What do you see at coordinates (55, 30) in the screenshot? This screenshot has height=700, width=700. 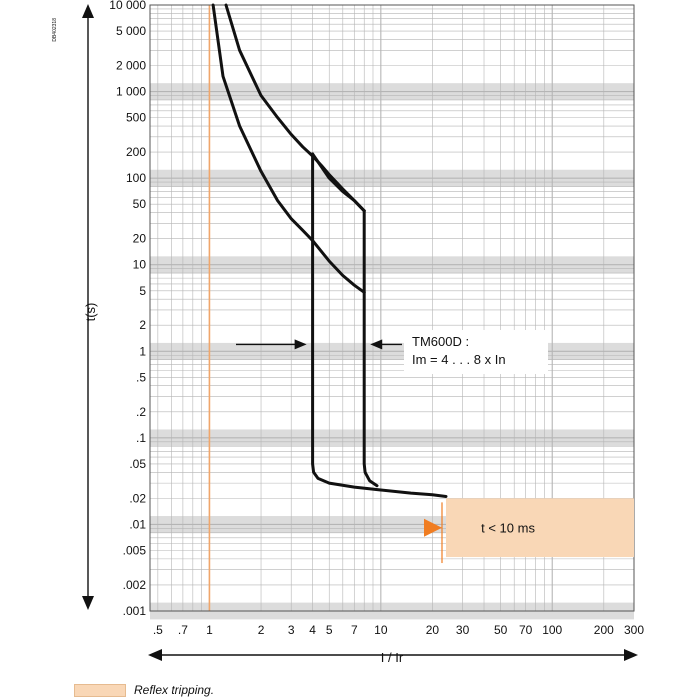 I see `side-code: DB402318` at bounding box center [55, 30].